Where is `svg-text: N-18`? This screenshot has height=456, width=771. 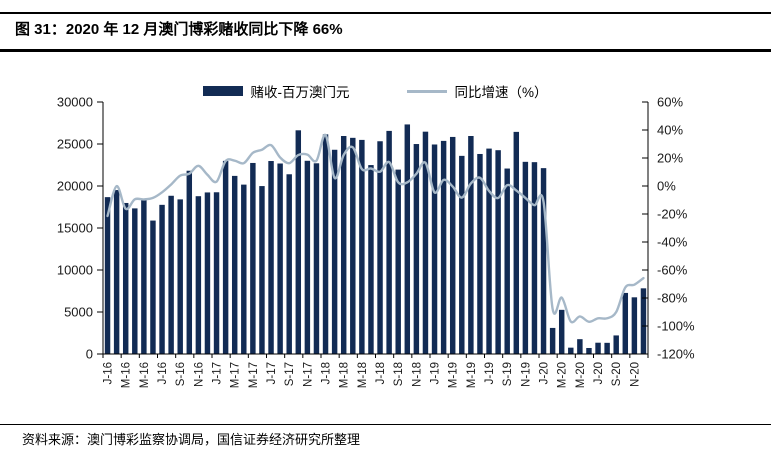
svg-text: N-18 is located at coordinates (417, 374).